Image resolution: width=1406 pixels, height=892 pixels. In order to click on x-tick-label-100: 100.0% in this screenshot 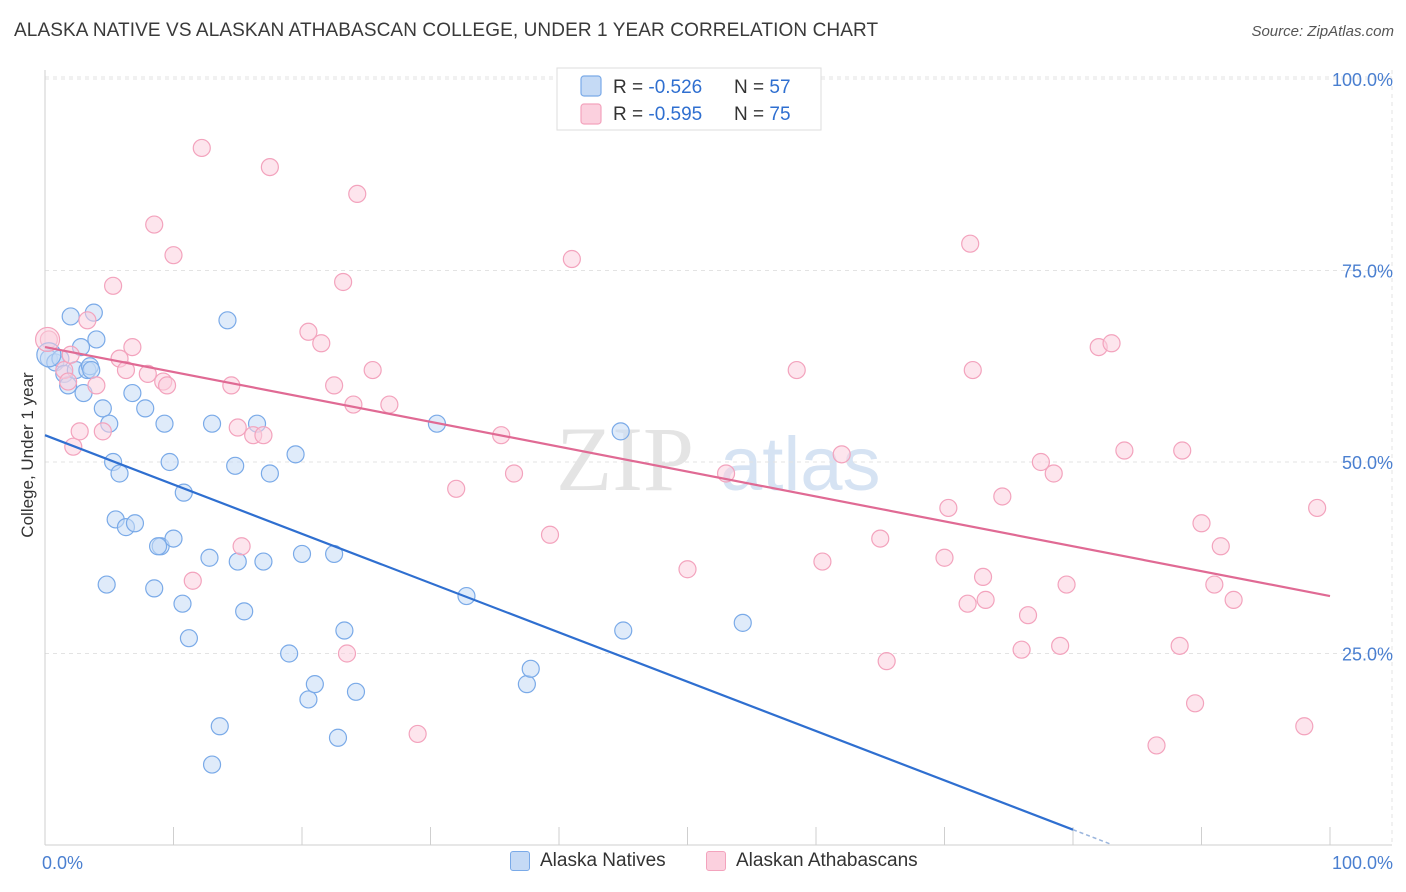, I will do `click(1362, 863)`.